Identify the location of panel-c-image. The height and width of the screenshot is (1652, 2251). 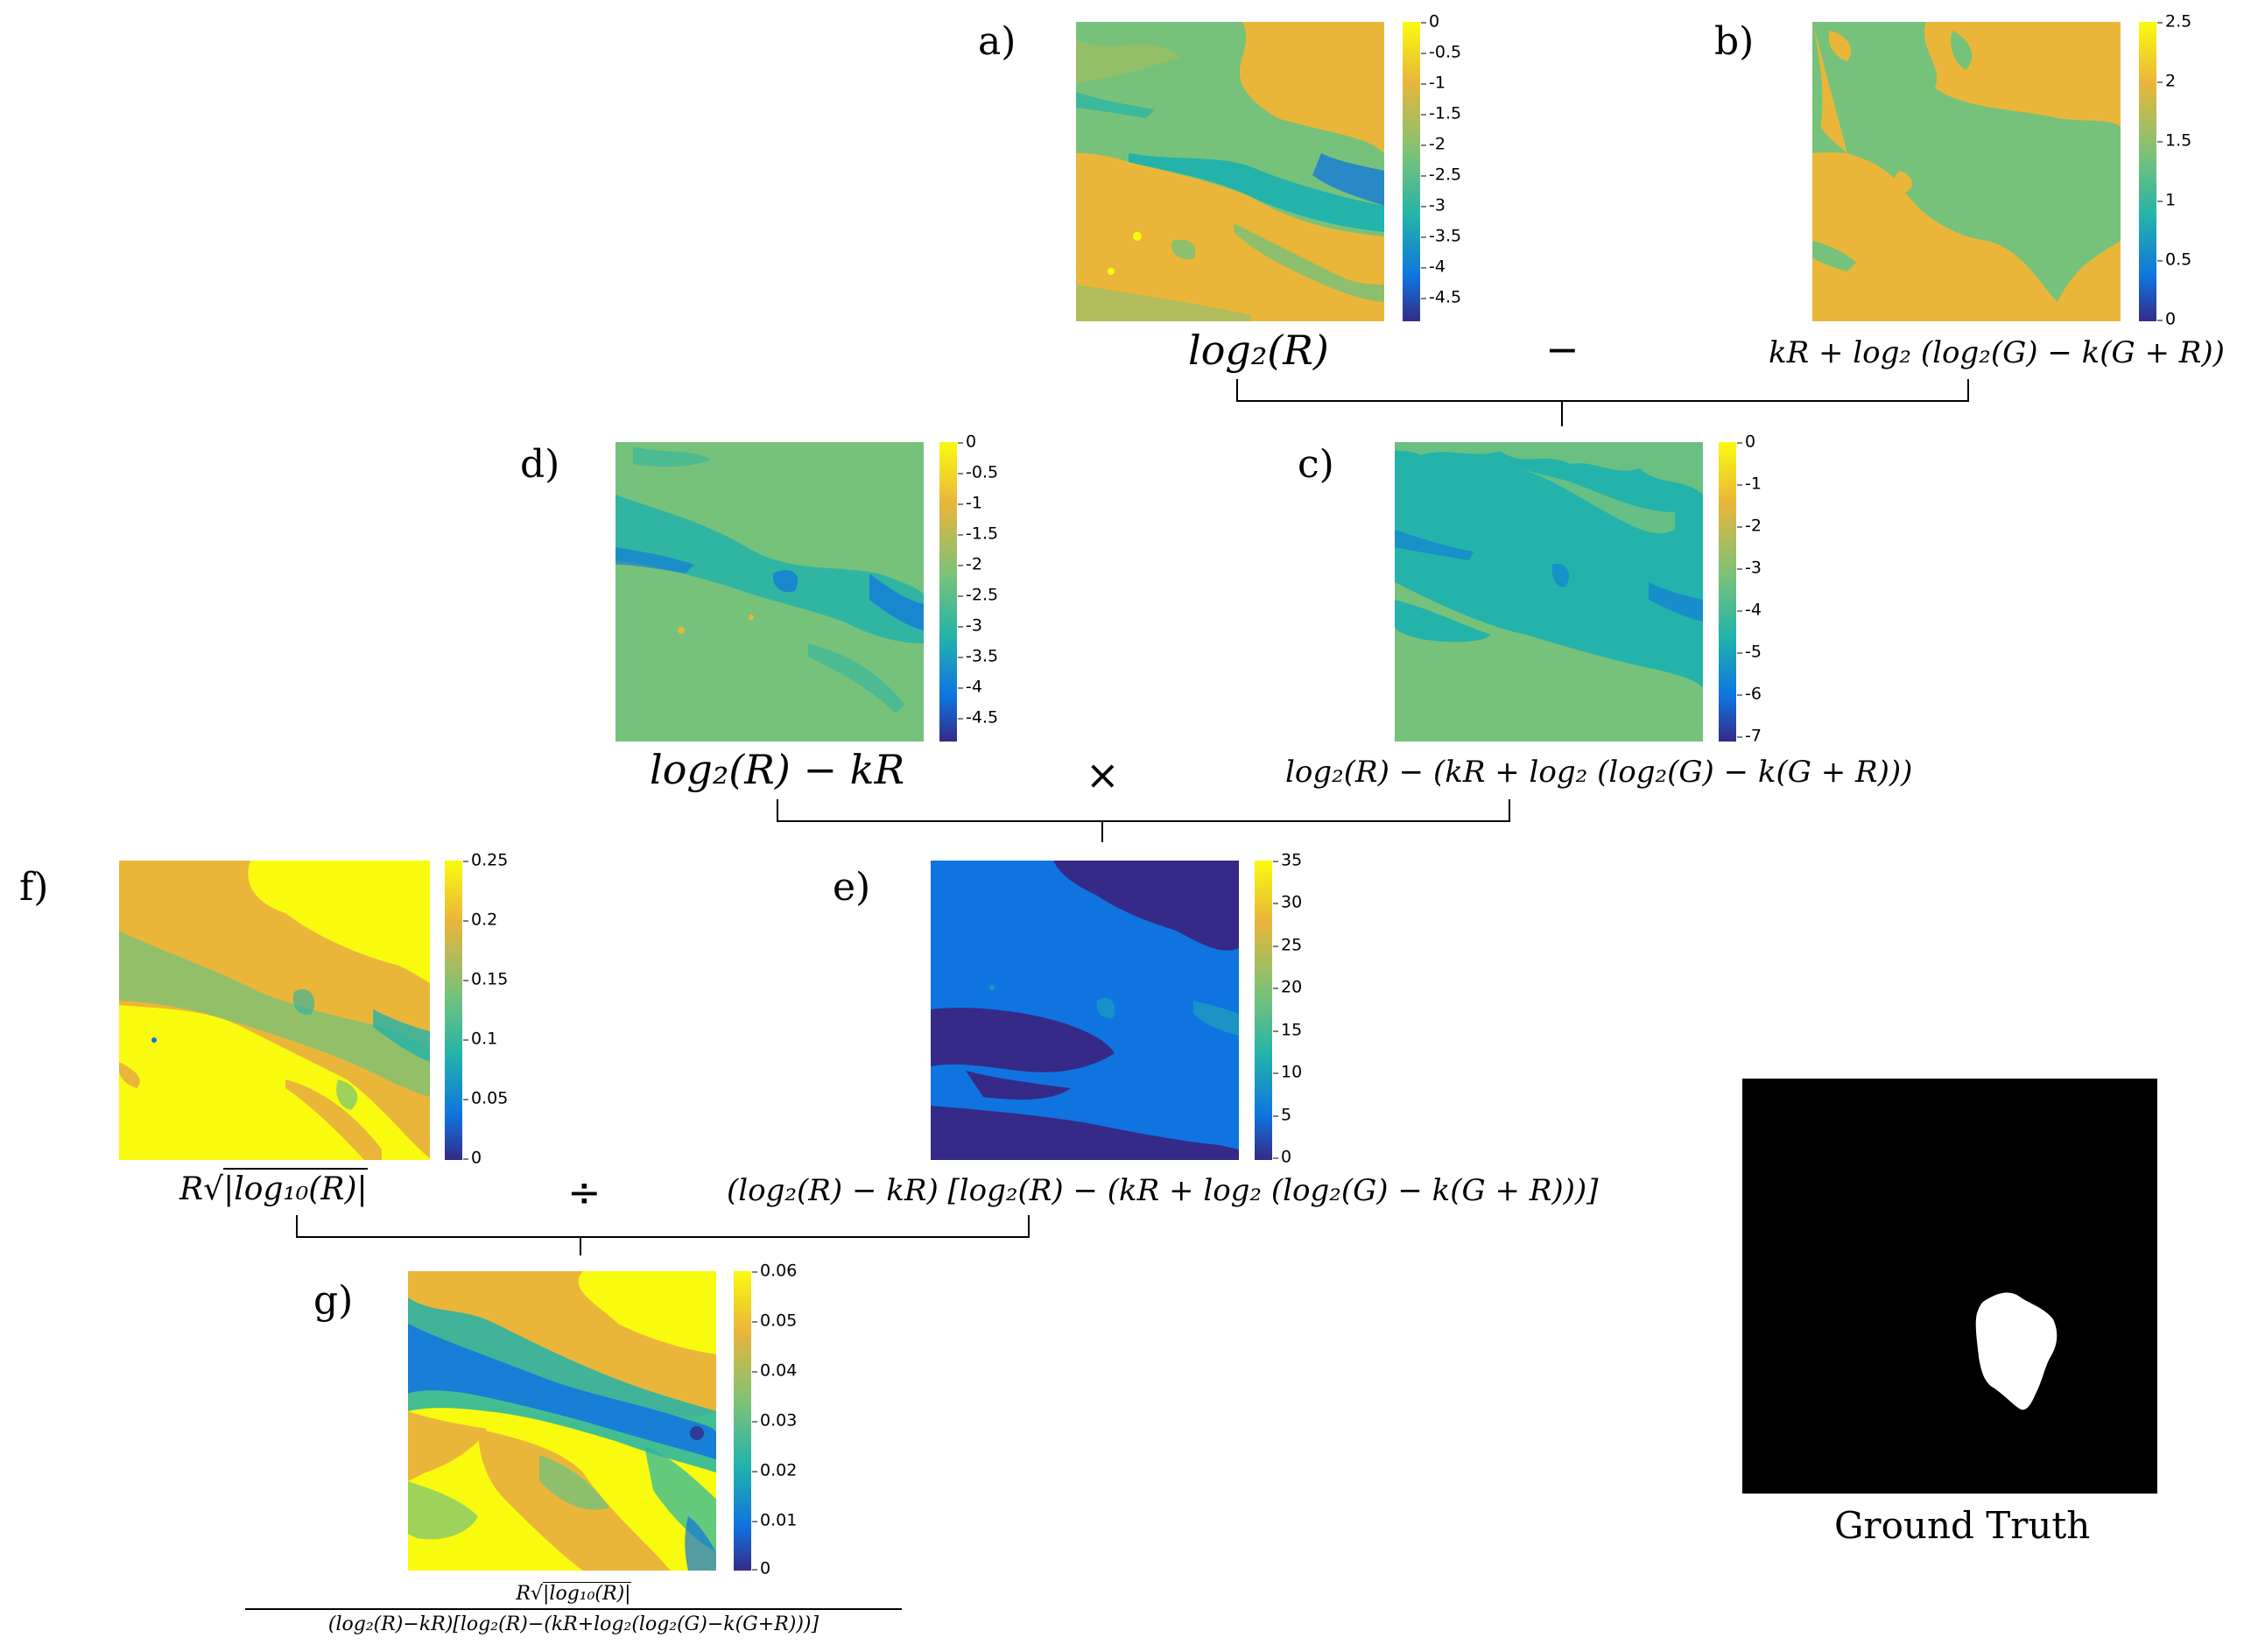
(1549, 592).